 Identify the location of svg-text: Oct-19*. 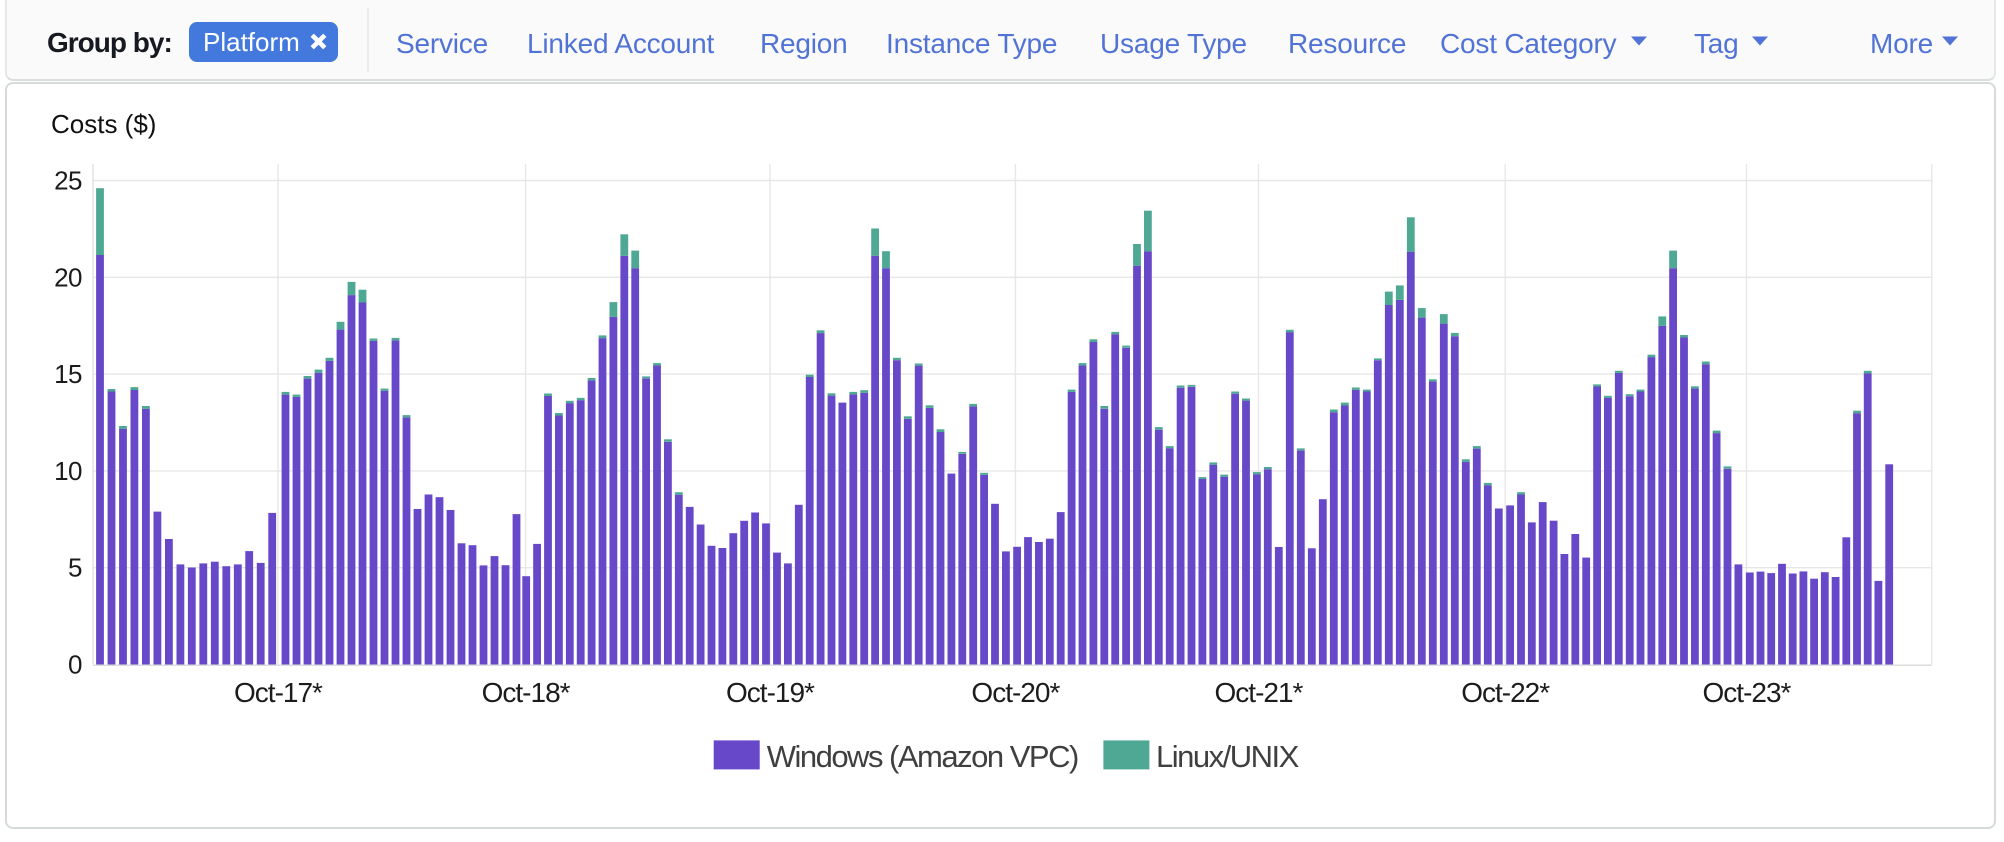
(770, 692).